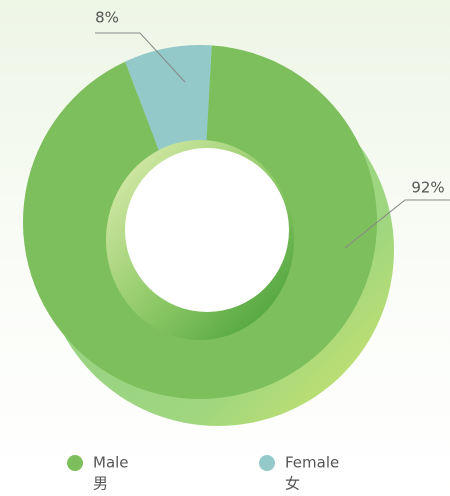 Image resolution: width=450 pixels, height=496 pixels. What do you see at coordinates (168, 101) in the screenshot?
I see `donut-slice` at bounding box center [168, 101].